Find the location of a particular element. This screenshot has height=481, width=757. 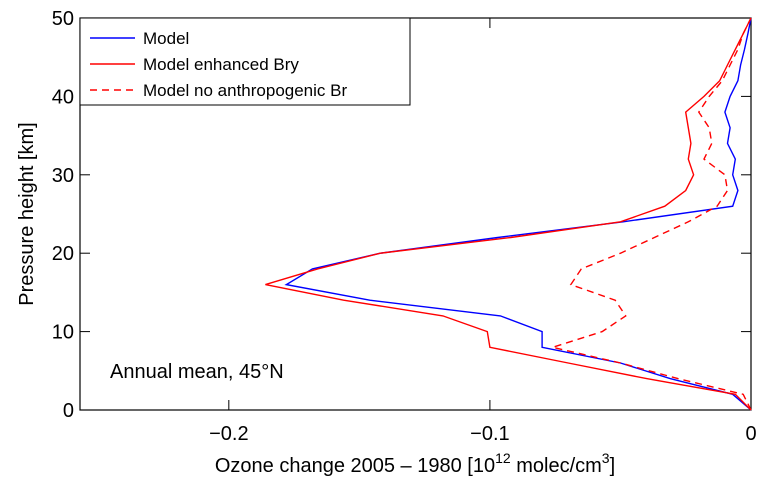

y-tick-label: 10 is located at coordinates (63, 333).